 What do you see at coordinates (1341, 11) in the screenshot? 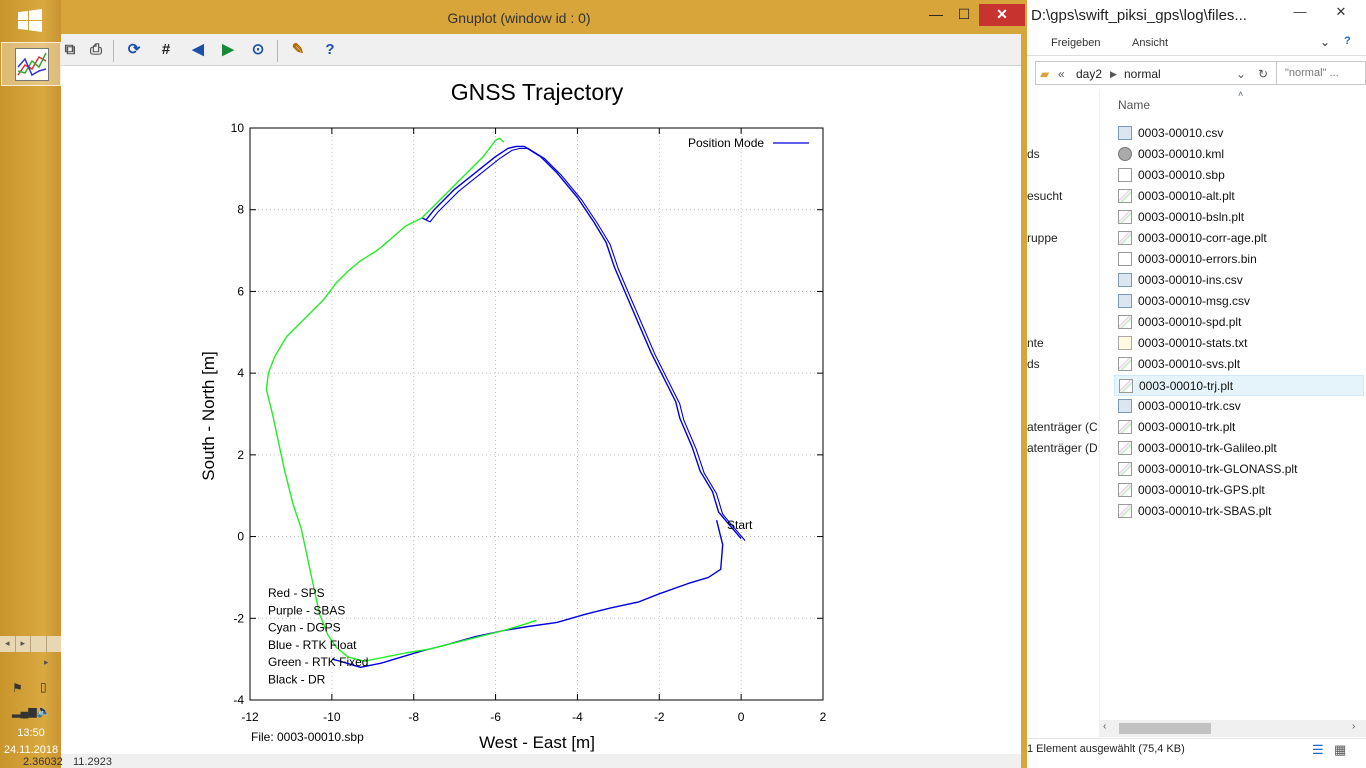
I see `explorer-close-button: ✕` at bounding box center [1341, 11].